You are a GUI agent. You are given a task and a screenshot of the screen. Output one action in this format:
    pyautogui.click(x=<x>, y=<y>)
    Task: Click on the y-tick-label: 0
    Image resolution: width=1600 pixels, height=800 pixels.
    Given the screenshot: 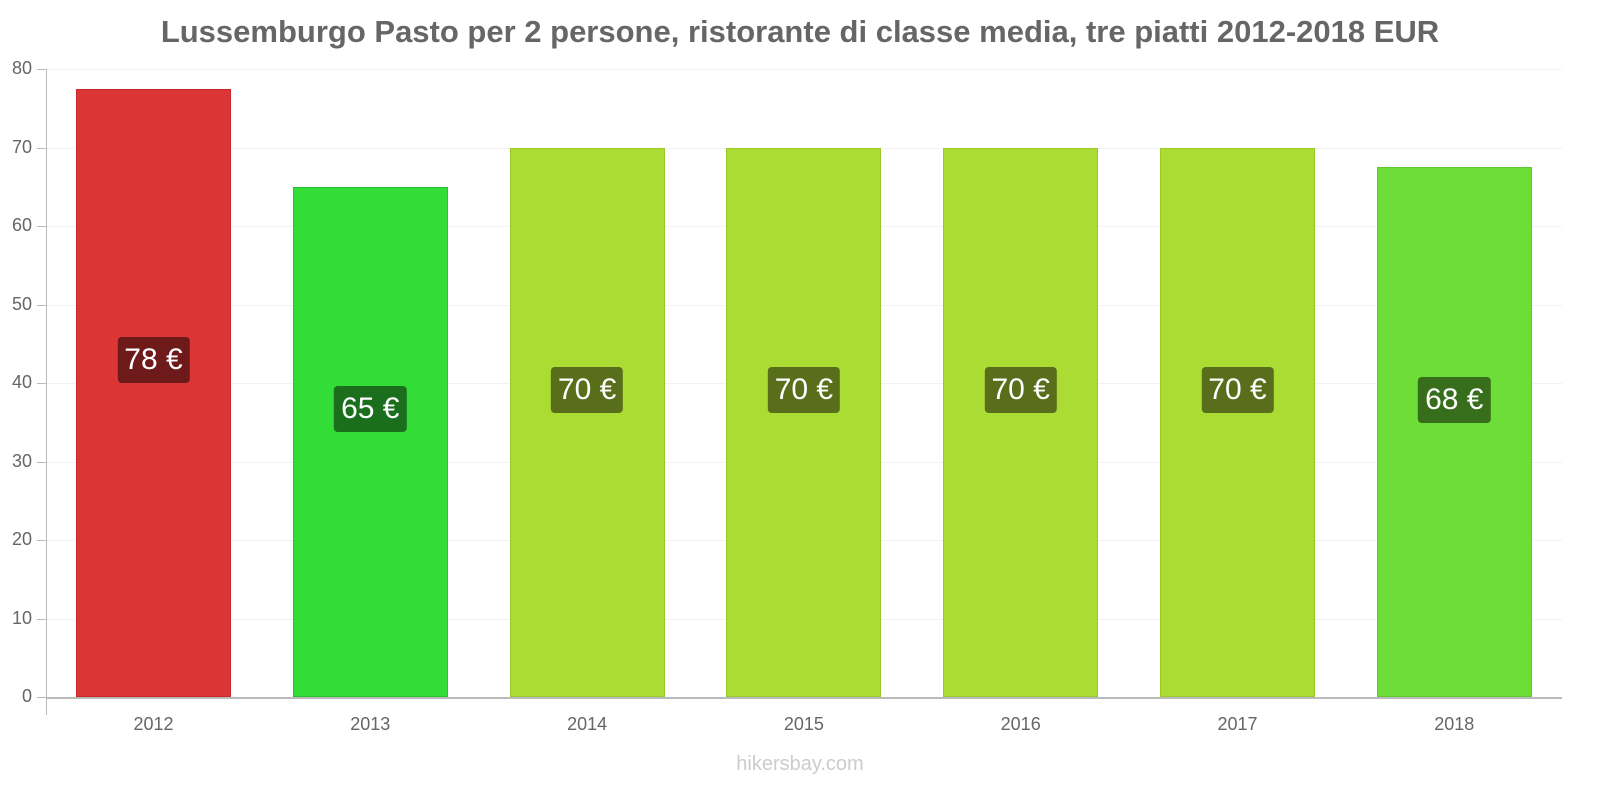 What is the action you would take?
    pyautogui.click(x=26, y=696)
    